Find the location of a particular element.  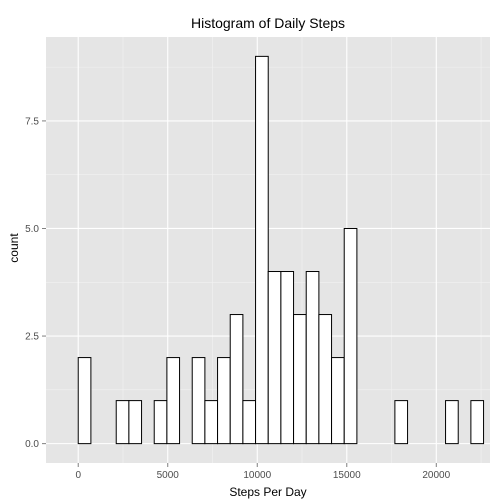

y-tick-label: 2.5 is located at coordinates (32, 337).